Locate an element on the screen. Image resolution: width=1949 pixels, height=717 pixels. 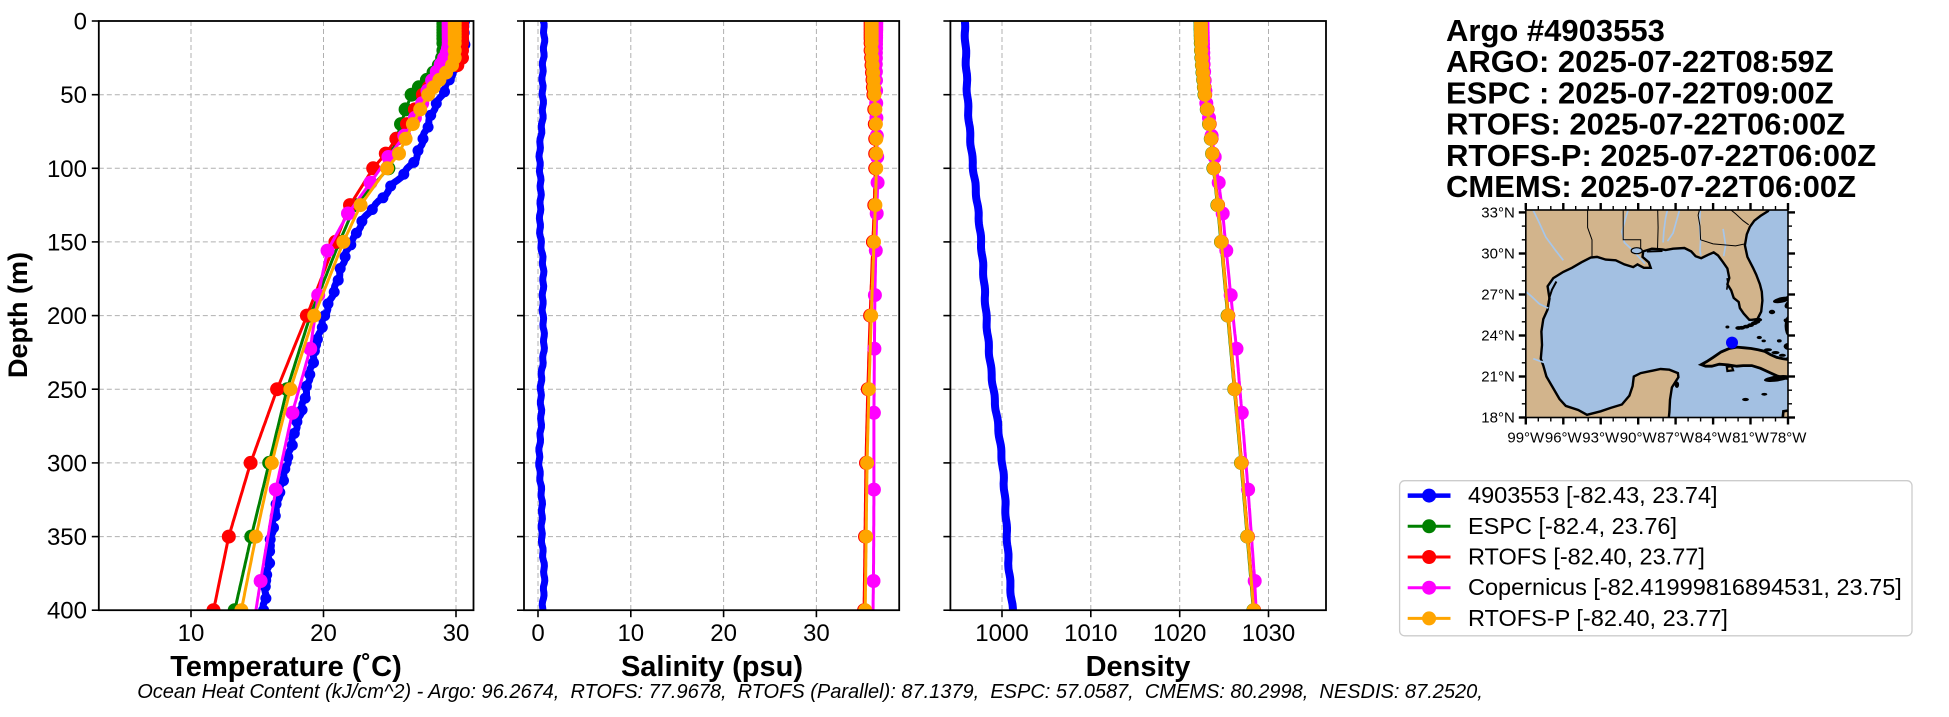
svg-text: 150 is located at coordinates (67, 242).